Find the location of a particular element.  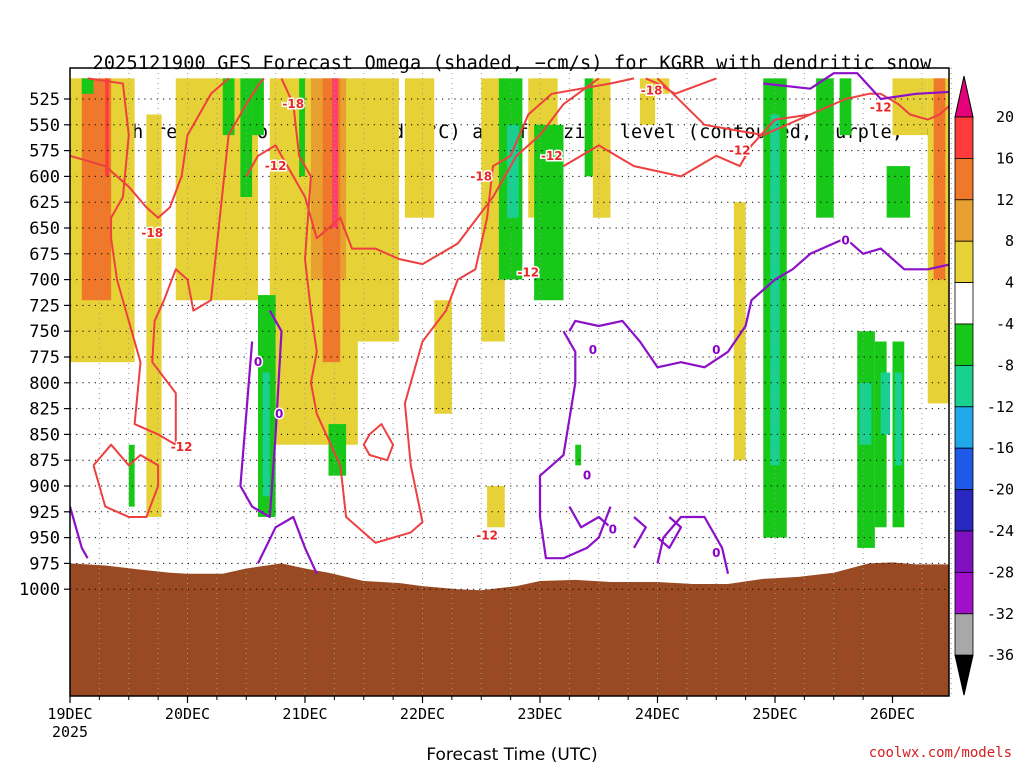

y-tick-label-675: 675 is located at coordinates (44, 255).